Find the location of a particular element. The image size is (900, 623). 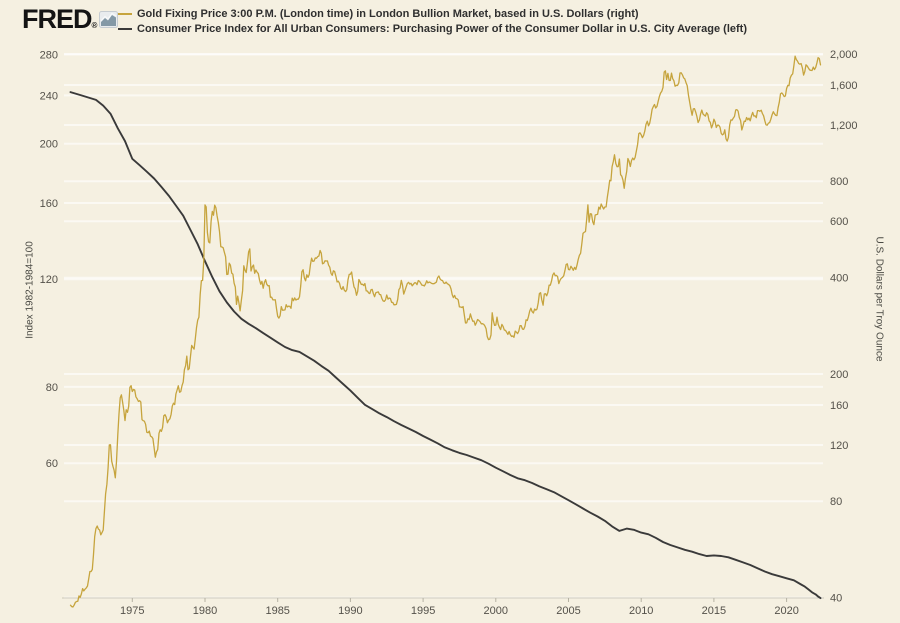

x-axis-tick-label: 1985 is located at coordinates (277, 611).